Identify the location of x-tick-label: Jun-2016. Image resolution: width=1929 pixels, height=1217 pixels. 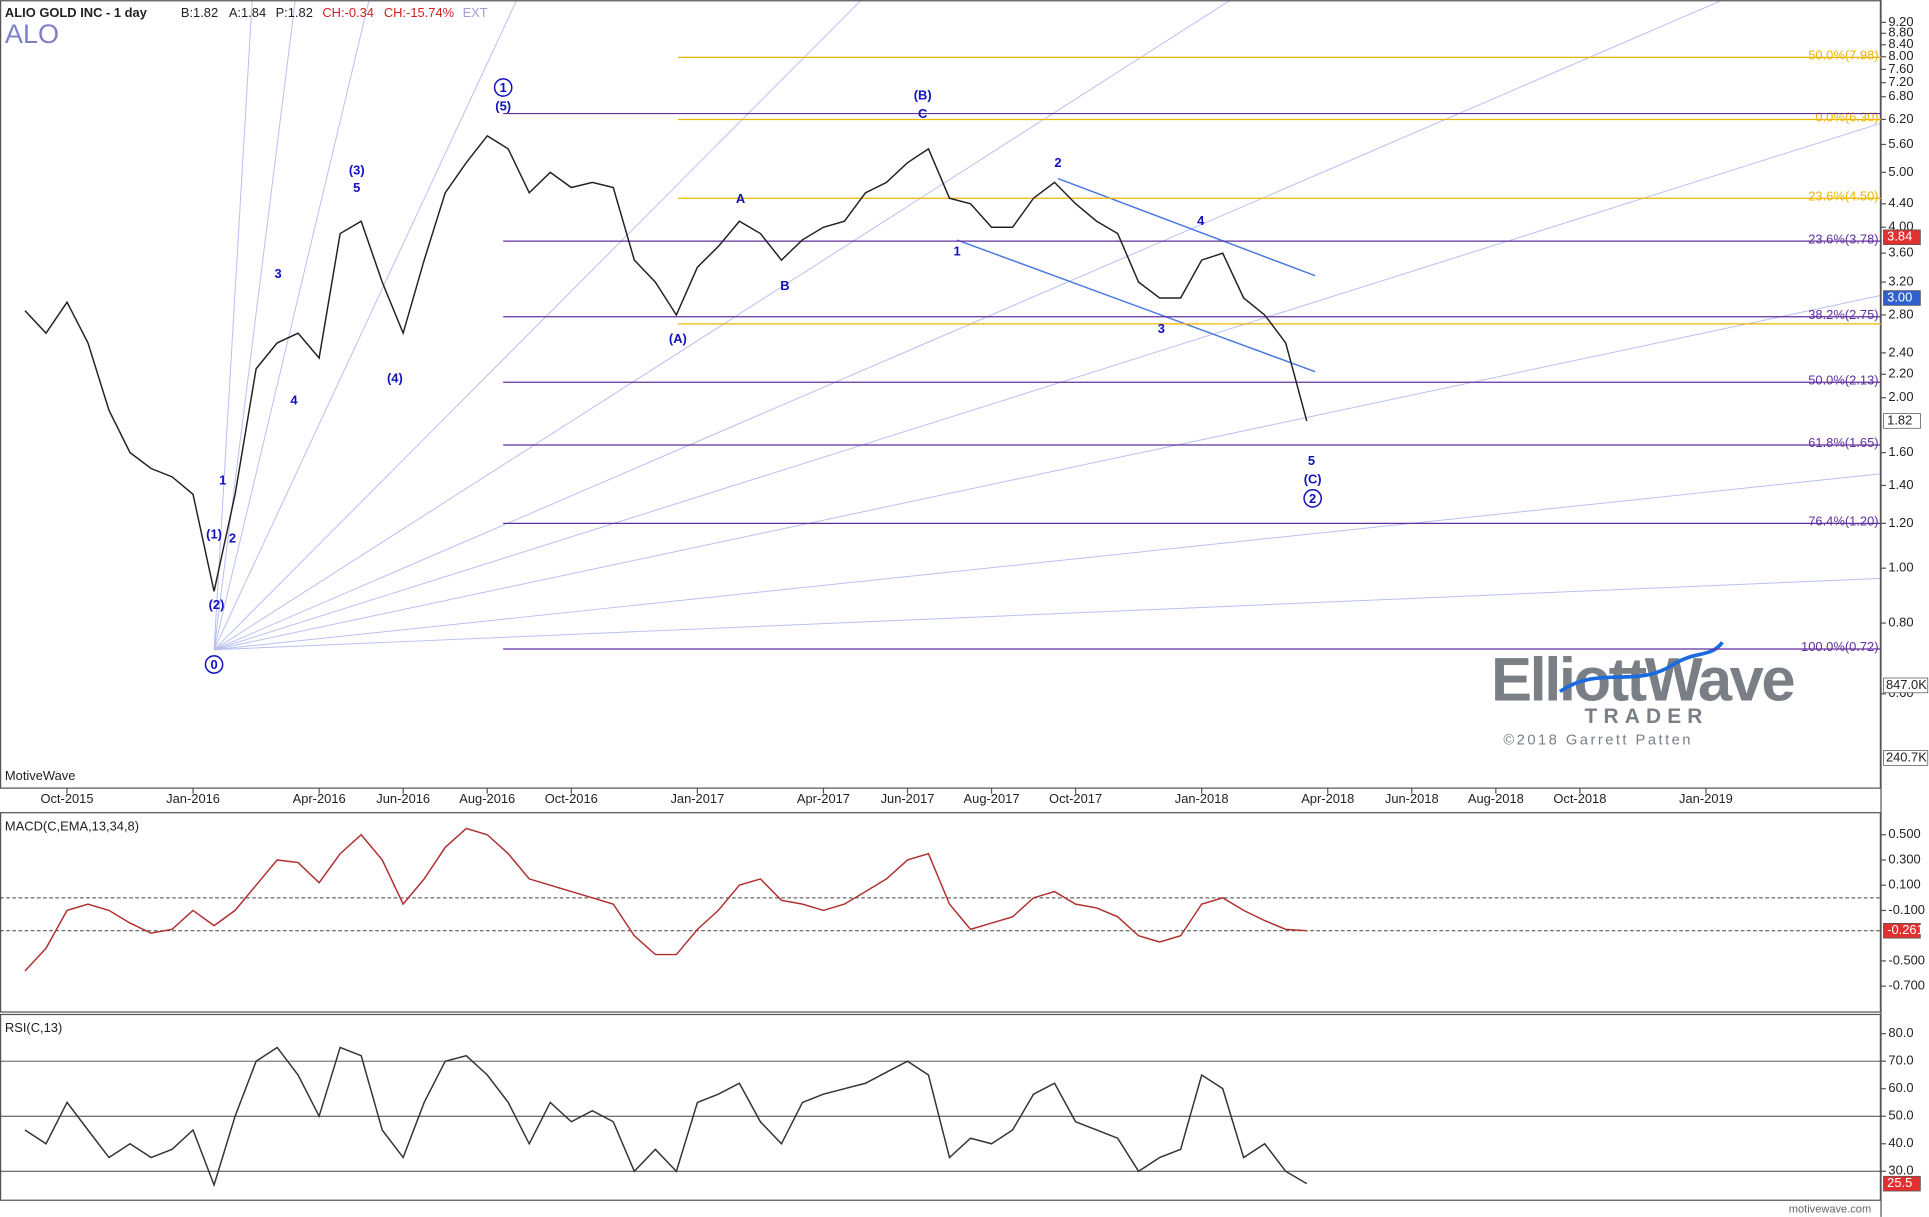
(403, 798).